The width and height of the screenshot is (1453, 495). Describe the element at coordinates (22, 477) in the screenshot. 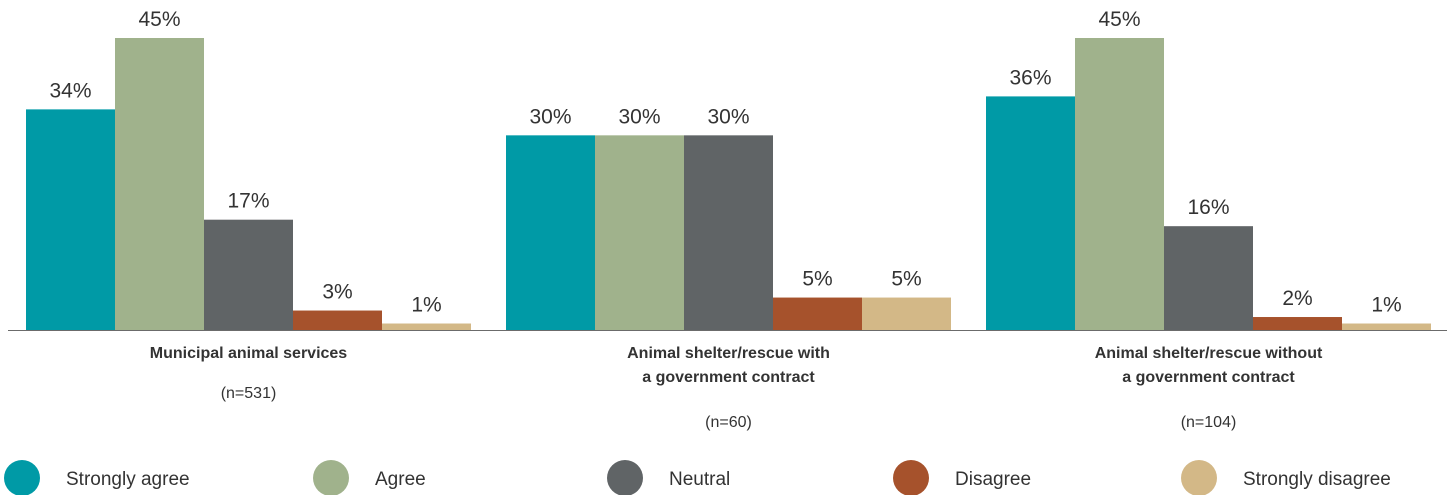

I see `legend-swatch-strongly-agree` at that location.